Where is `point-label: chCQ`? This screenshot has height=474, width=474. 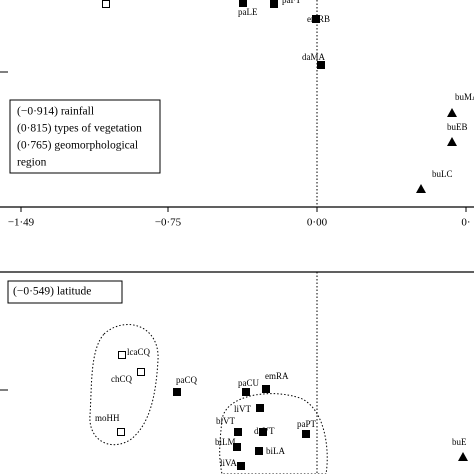 point-label: chCQ is located at coordinates (121, 379).